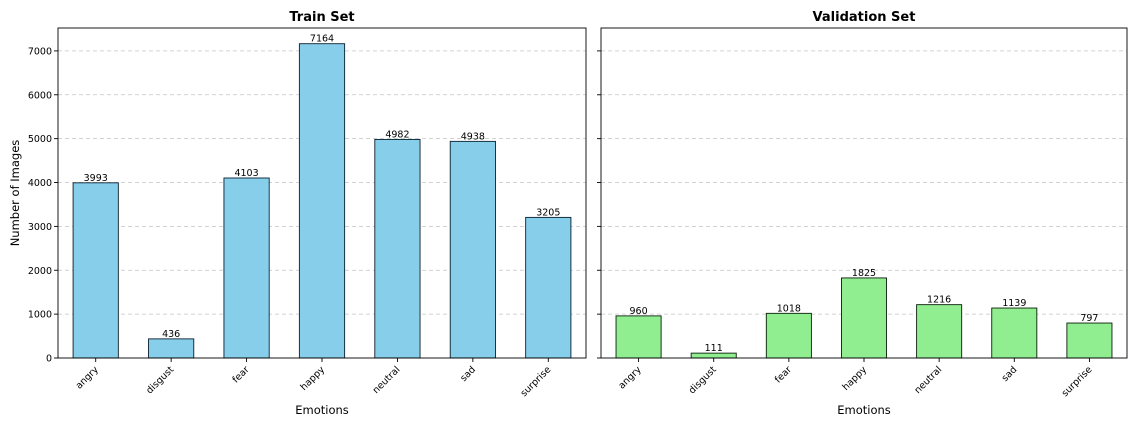  I want to click on data-label: 4103, so click(246, 173).